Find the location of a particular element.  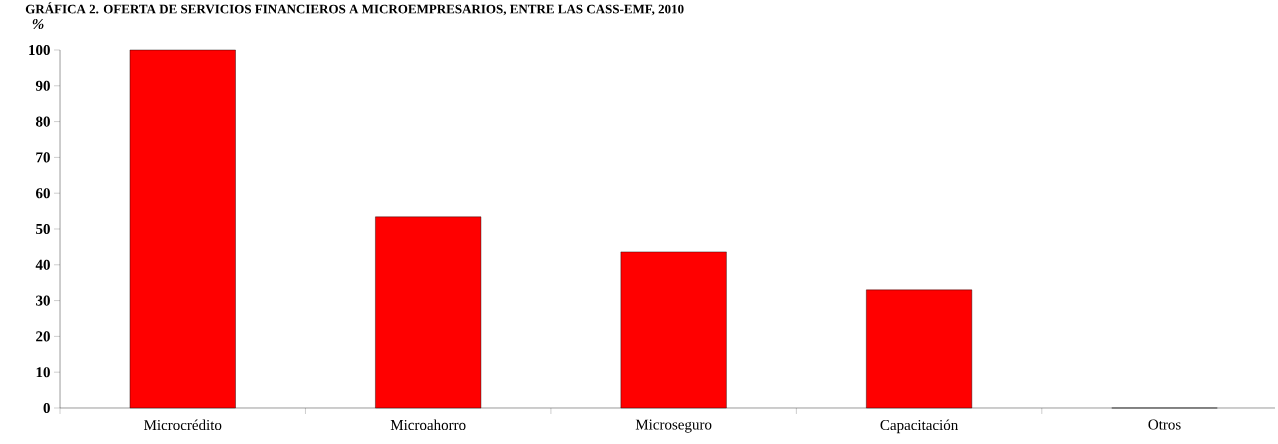

x-tick-label: Otros is located at coordinates (1164, 424).